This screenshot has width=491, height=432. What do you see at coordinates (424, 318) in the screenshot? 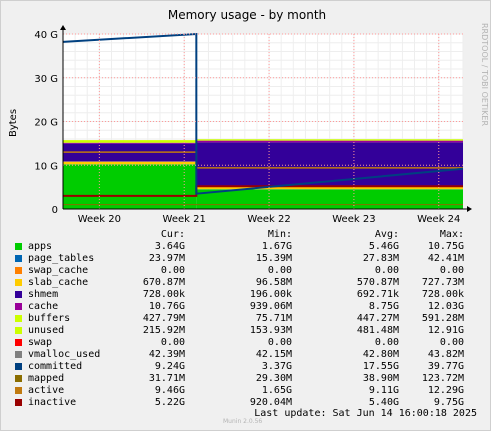
I see `legend-value-max: 591.28M` at bounding box center [424, 318].